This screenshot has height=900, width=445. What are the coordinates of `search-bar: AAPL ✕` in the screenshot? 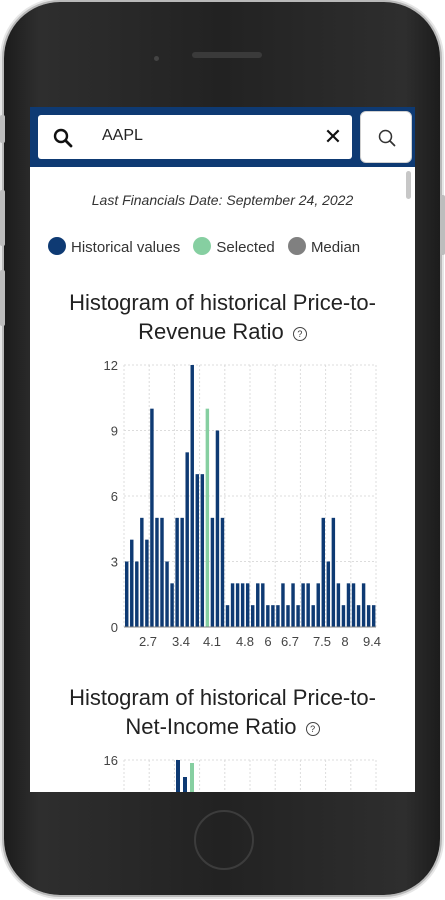 It's located at (222, 137).